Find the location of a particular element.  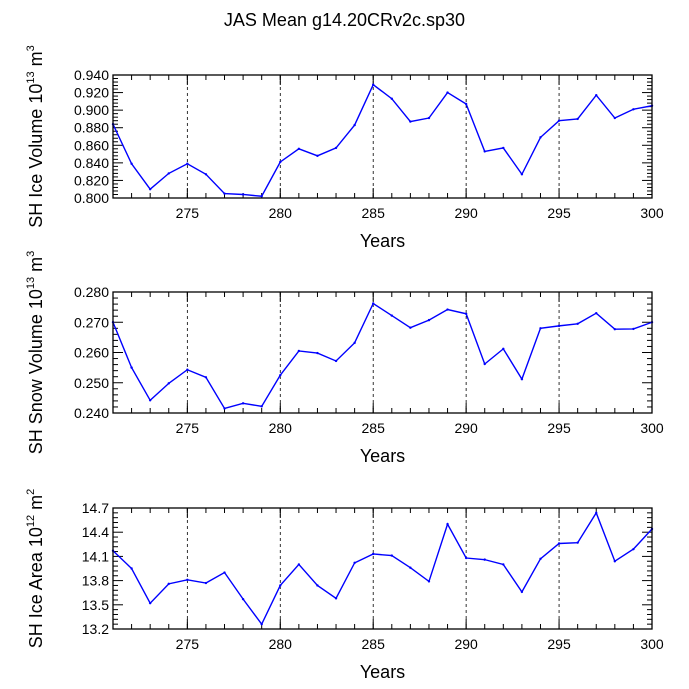

y-tick-label: 0.280 is located at coordinates (91, 292).